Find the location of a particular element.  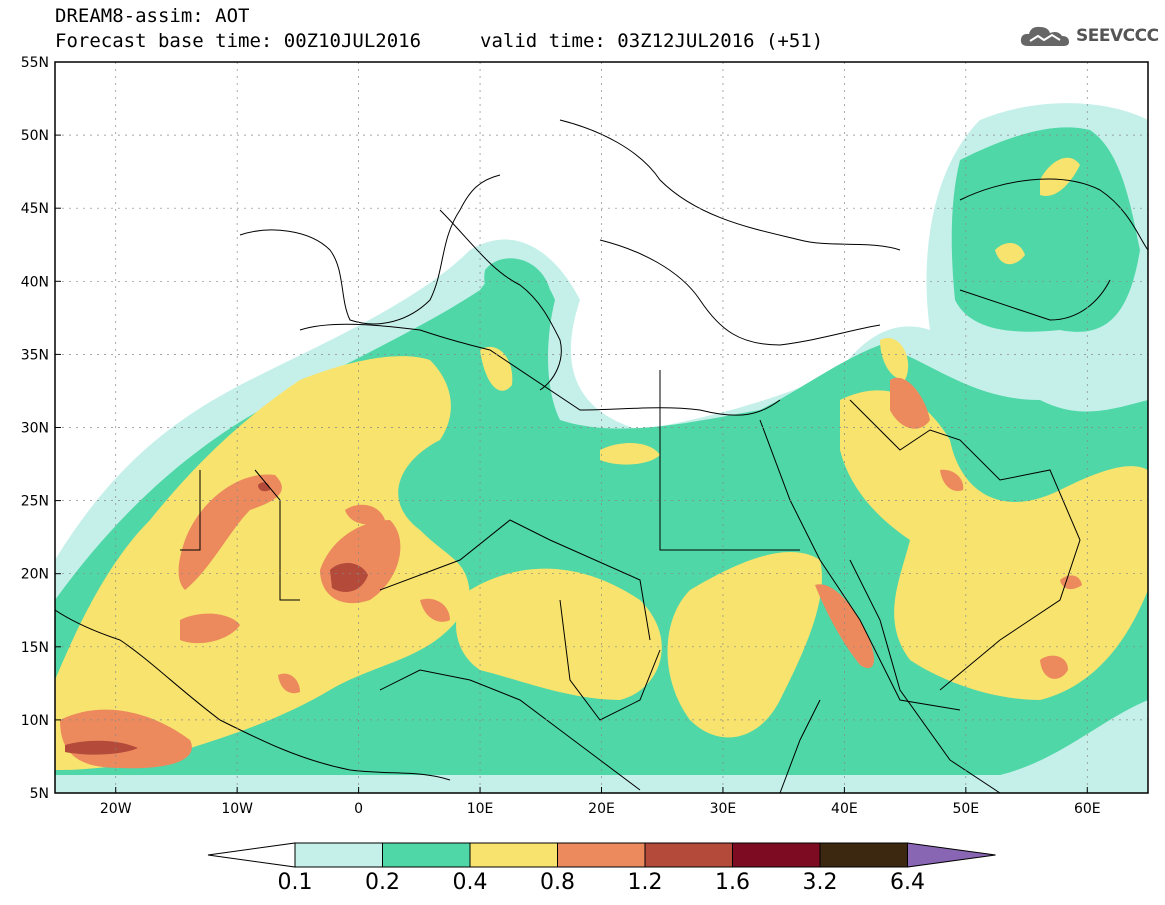

aot-level-1.2 is located at coordinates (216, 618).